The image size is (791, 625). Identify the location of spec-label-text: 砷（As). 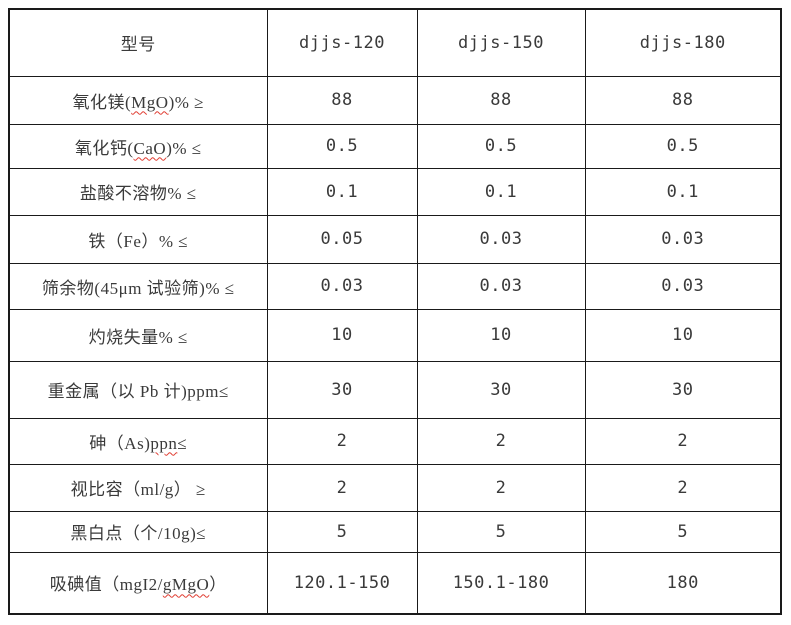
(120, 443).